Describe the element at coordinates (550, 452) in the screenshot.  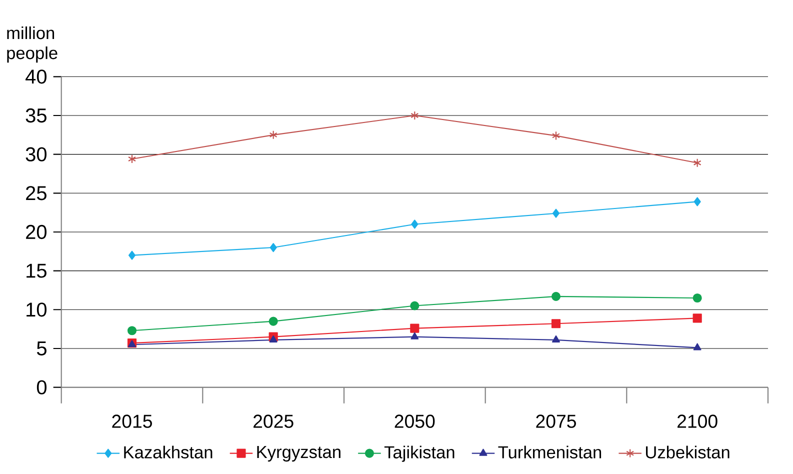
I see `legend-label: Turkmenistan` at that location.